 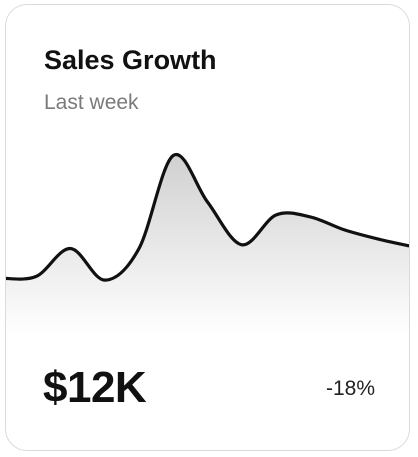 I want to click on sales-change-percent: -18%, so click(x=350, y=388).